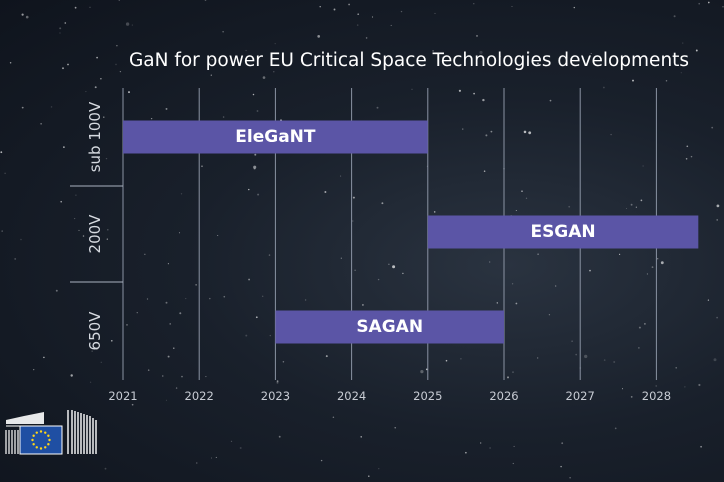 Image resolution: width=724 pixels, height=482 pixels. I want to click on row-separators, so click(96, 234).